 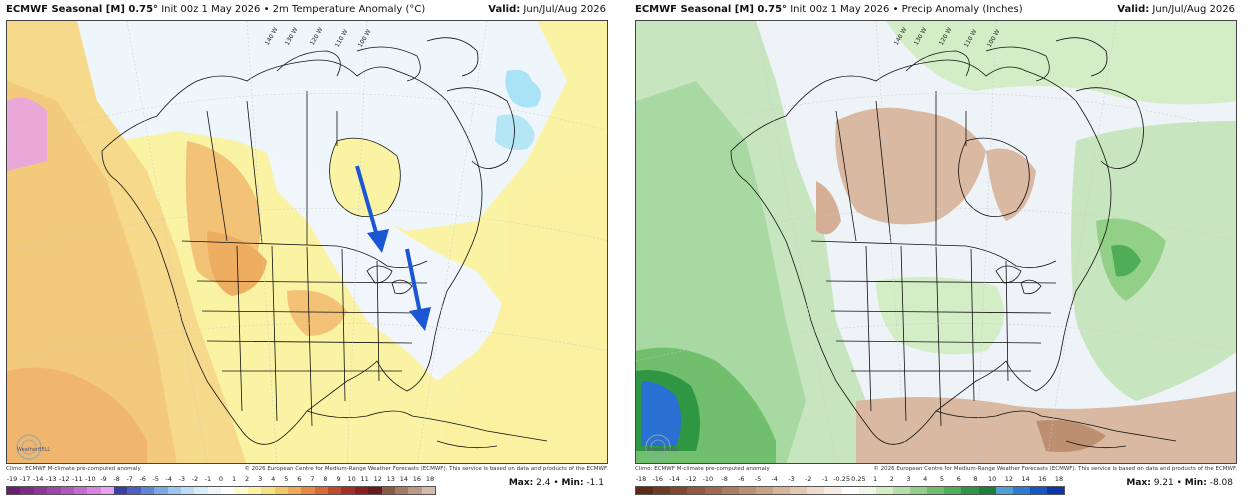 What do you see at coordinates (658, 479) in the screenshot?
I see `colorbar-tick-label: -16` at bounding box center [658, 479].